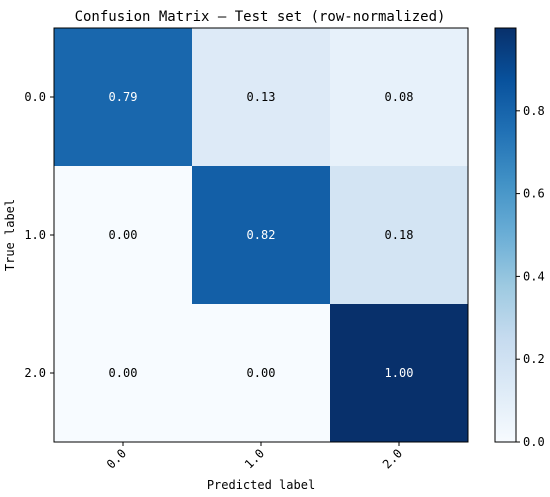 The width and height of the screenshot is (550, 497). I want to click on cell-value-label: 0.82, so click(261, 235).